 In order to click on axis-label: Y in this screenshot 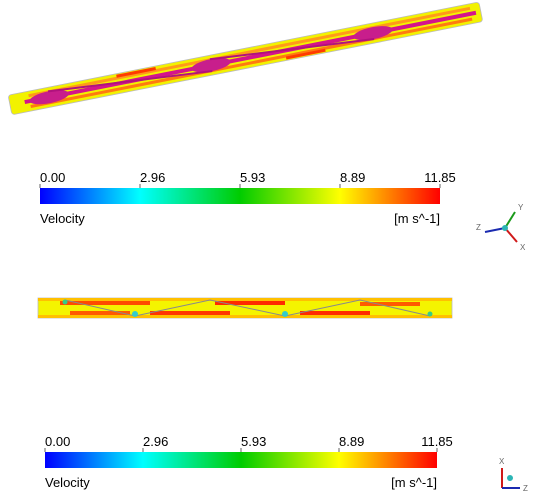, I will do `click(521, 207)`.